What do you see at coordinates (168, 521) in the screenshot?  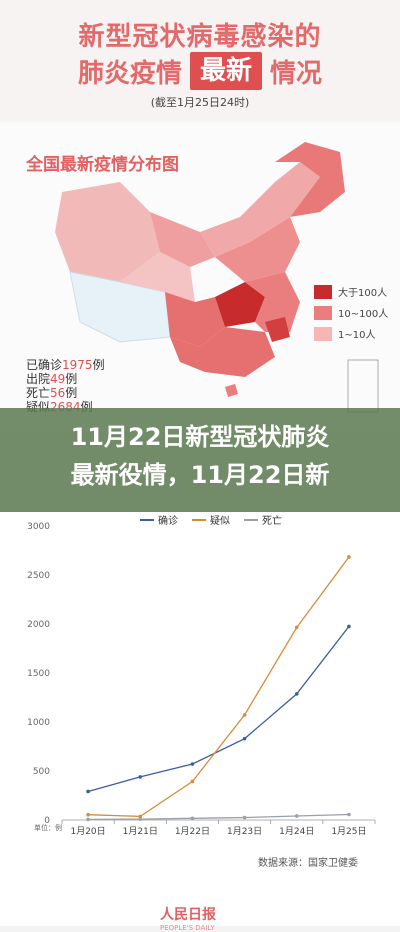 I see `chart-legend-label-confirmed: 确诊` at bounding box center [168, 521].